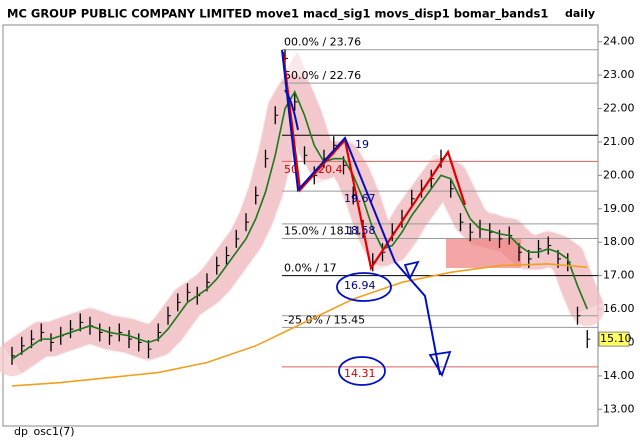  I want to click on annotation: 20.4, so click(330, 169).